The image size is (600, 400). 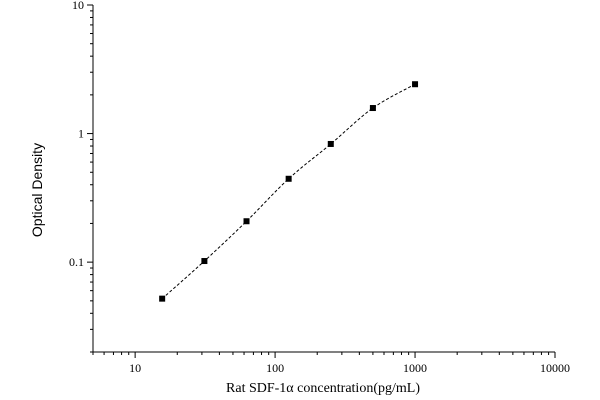 I want to click on y-tick-labels: 0.1 1 10, so click(x=76, y=134).